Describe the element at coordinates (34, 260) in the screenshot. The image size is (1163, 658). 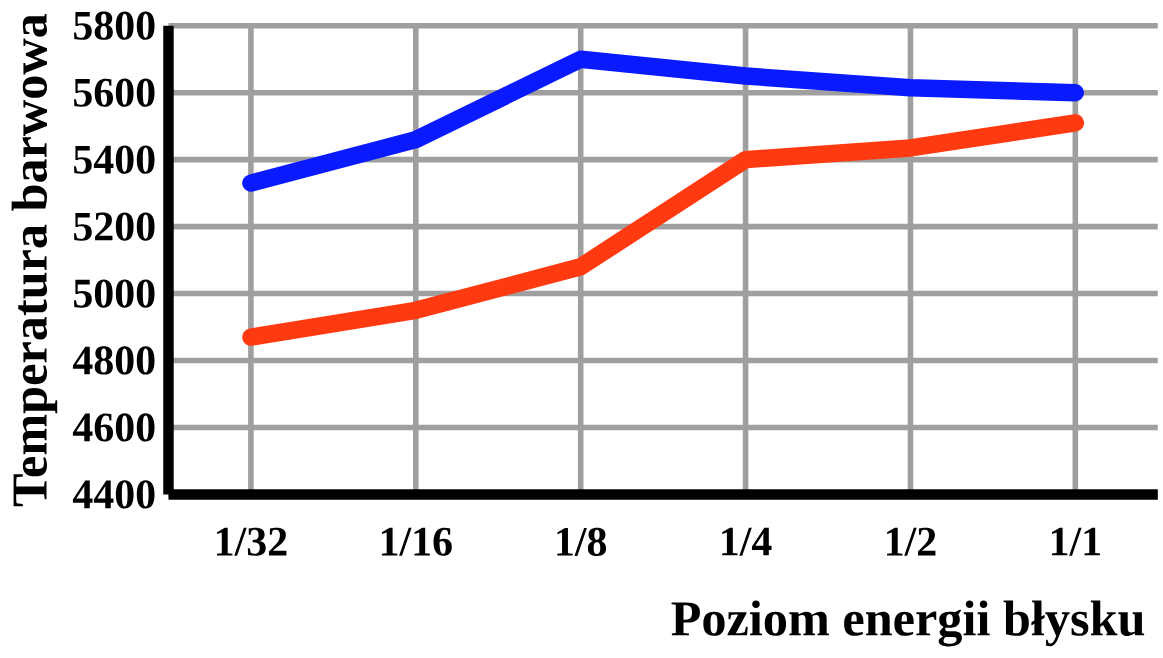
I see `y-axis-title: Temperatura barwowa` at that location.